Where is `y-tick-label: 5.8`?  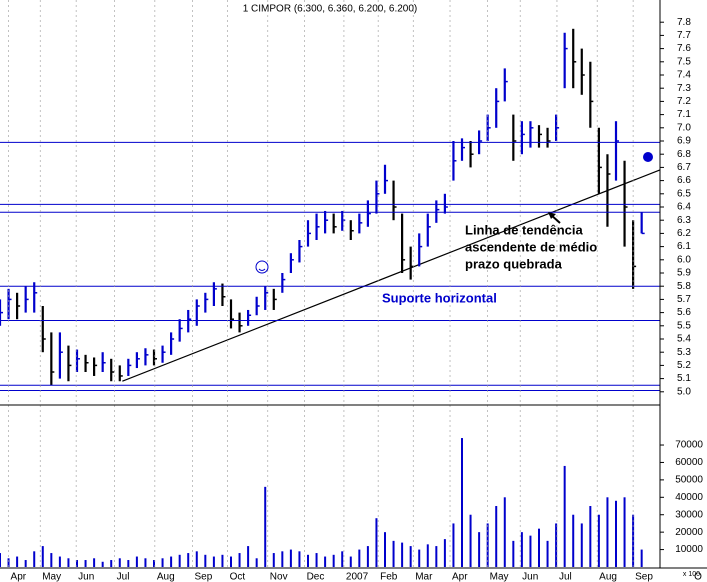
y-tick-label: 5.8 is located at coordinates (684, 286).